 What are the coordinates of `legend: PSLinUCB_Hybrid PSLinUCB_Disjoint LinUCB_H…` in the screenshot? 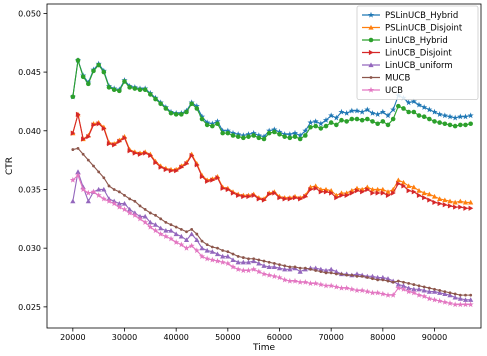 It's located at (417, 52).